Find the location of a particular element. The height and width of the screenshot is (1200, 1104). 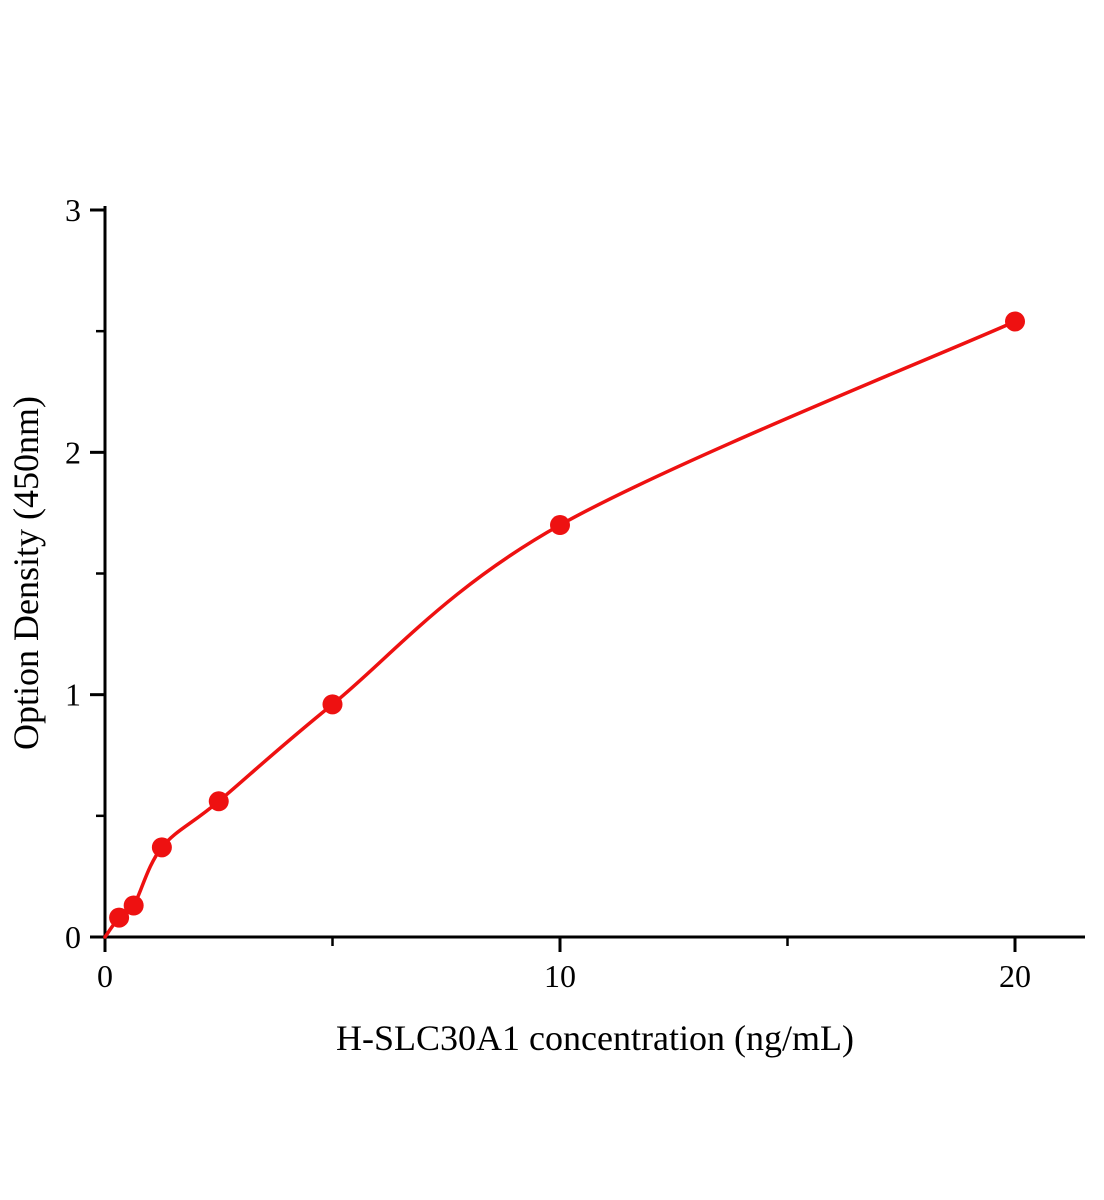

x-tick-label: 0 is located at coordinates (105, 976).